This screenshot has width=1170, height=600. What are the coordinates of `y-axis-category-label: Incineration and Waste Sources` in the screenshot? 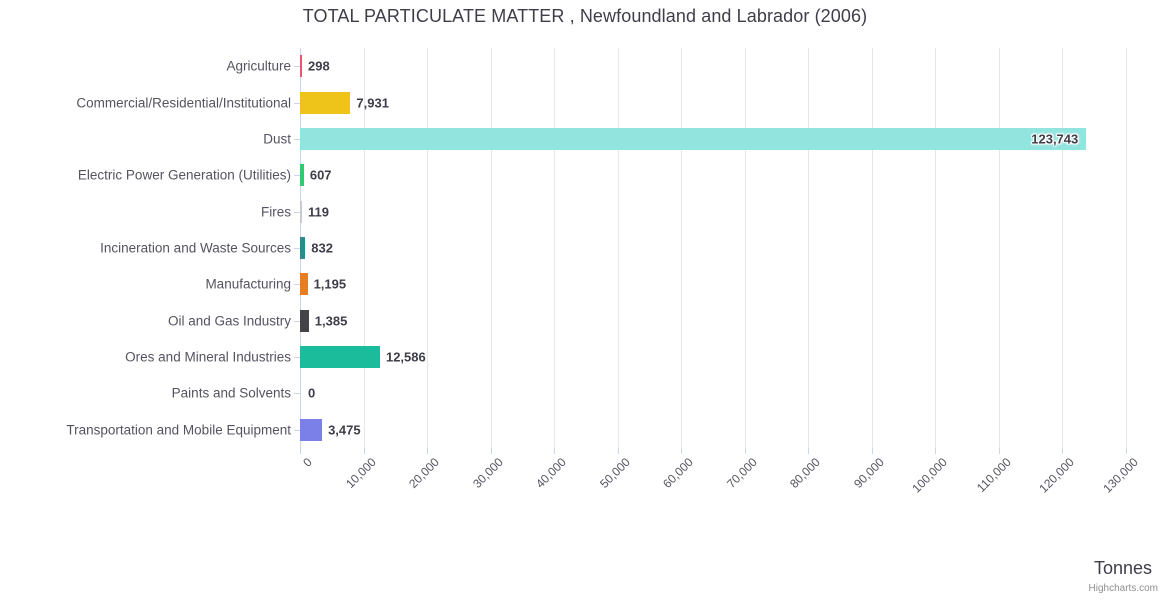 It's located at (195, 248).